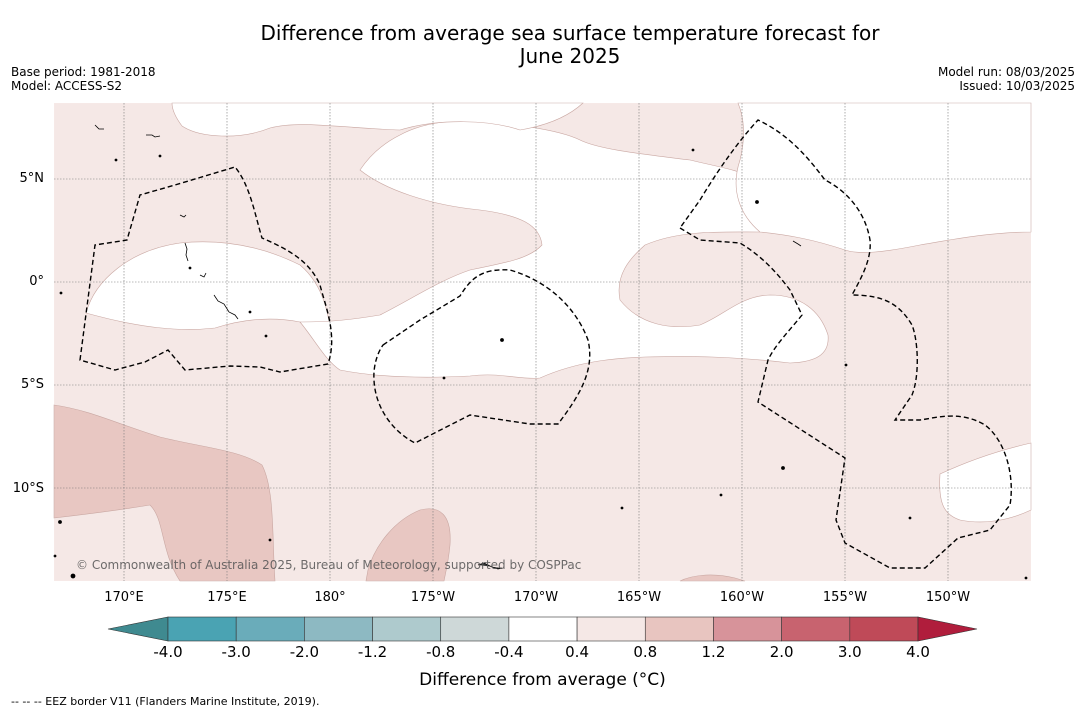 This screenshot has height=713, width=1085. I want to click on colorbar, so click(542, 629).